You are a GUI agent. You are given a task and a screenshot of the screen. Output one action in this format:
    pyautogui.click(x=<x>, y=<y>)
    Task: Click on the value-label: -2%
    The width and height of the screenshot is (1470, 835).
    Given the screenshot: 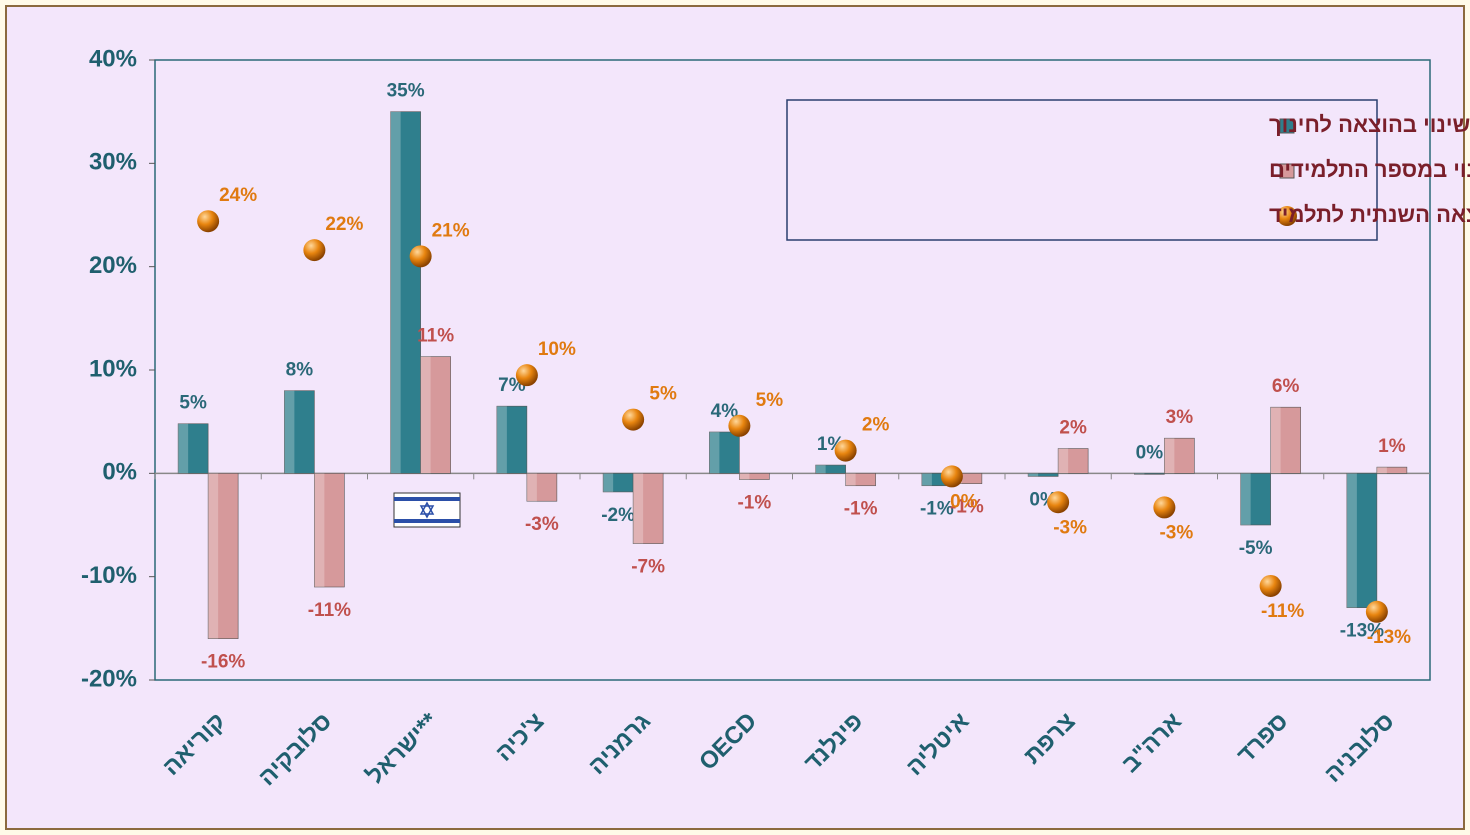 What is the action you would take?
    pyautogui.click(x=618, y=515)
    